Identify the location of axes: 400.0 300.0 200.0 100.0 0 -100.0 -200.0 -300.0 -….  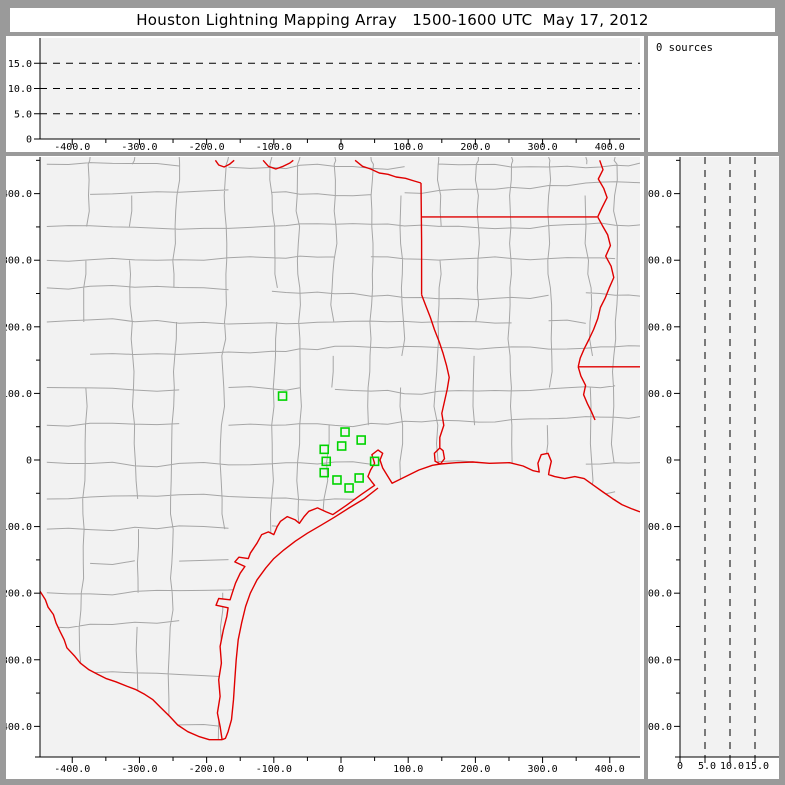
(713, 464).